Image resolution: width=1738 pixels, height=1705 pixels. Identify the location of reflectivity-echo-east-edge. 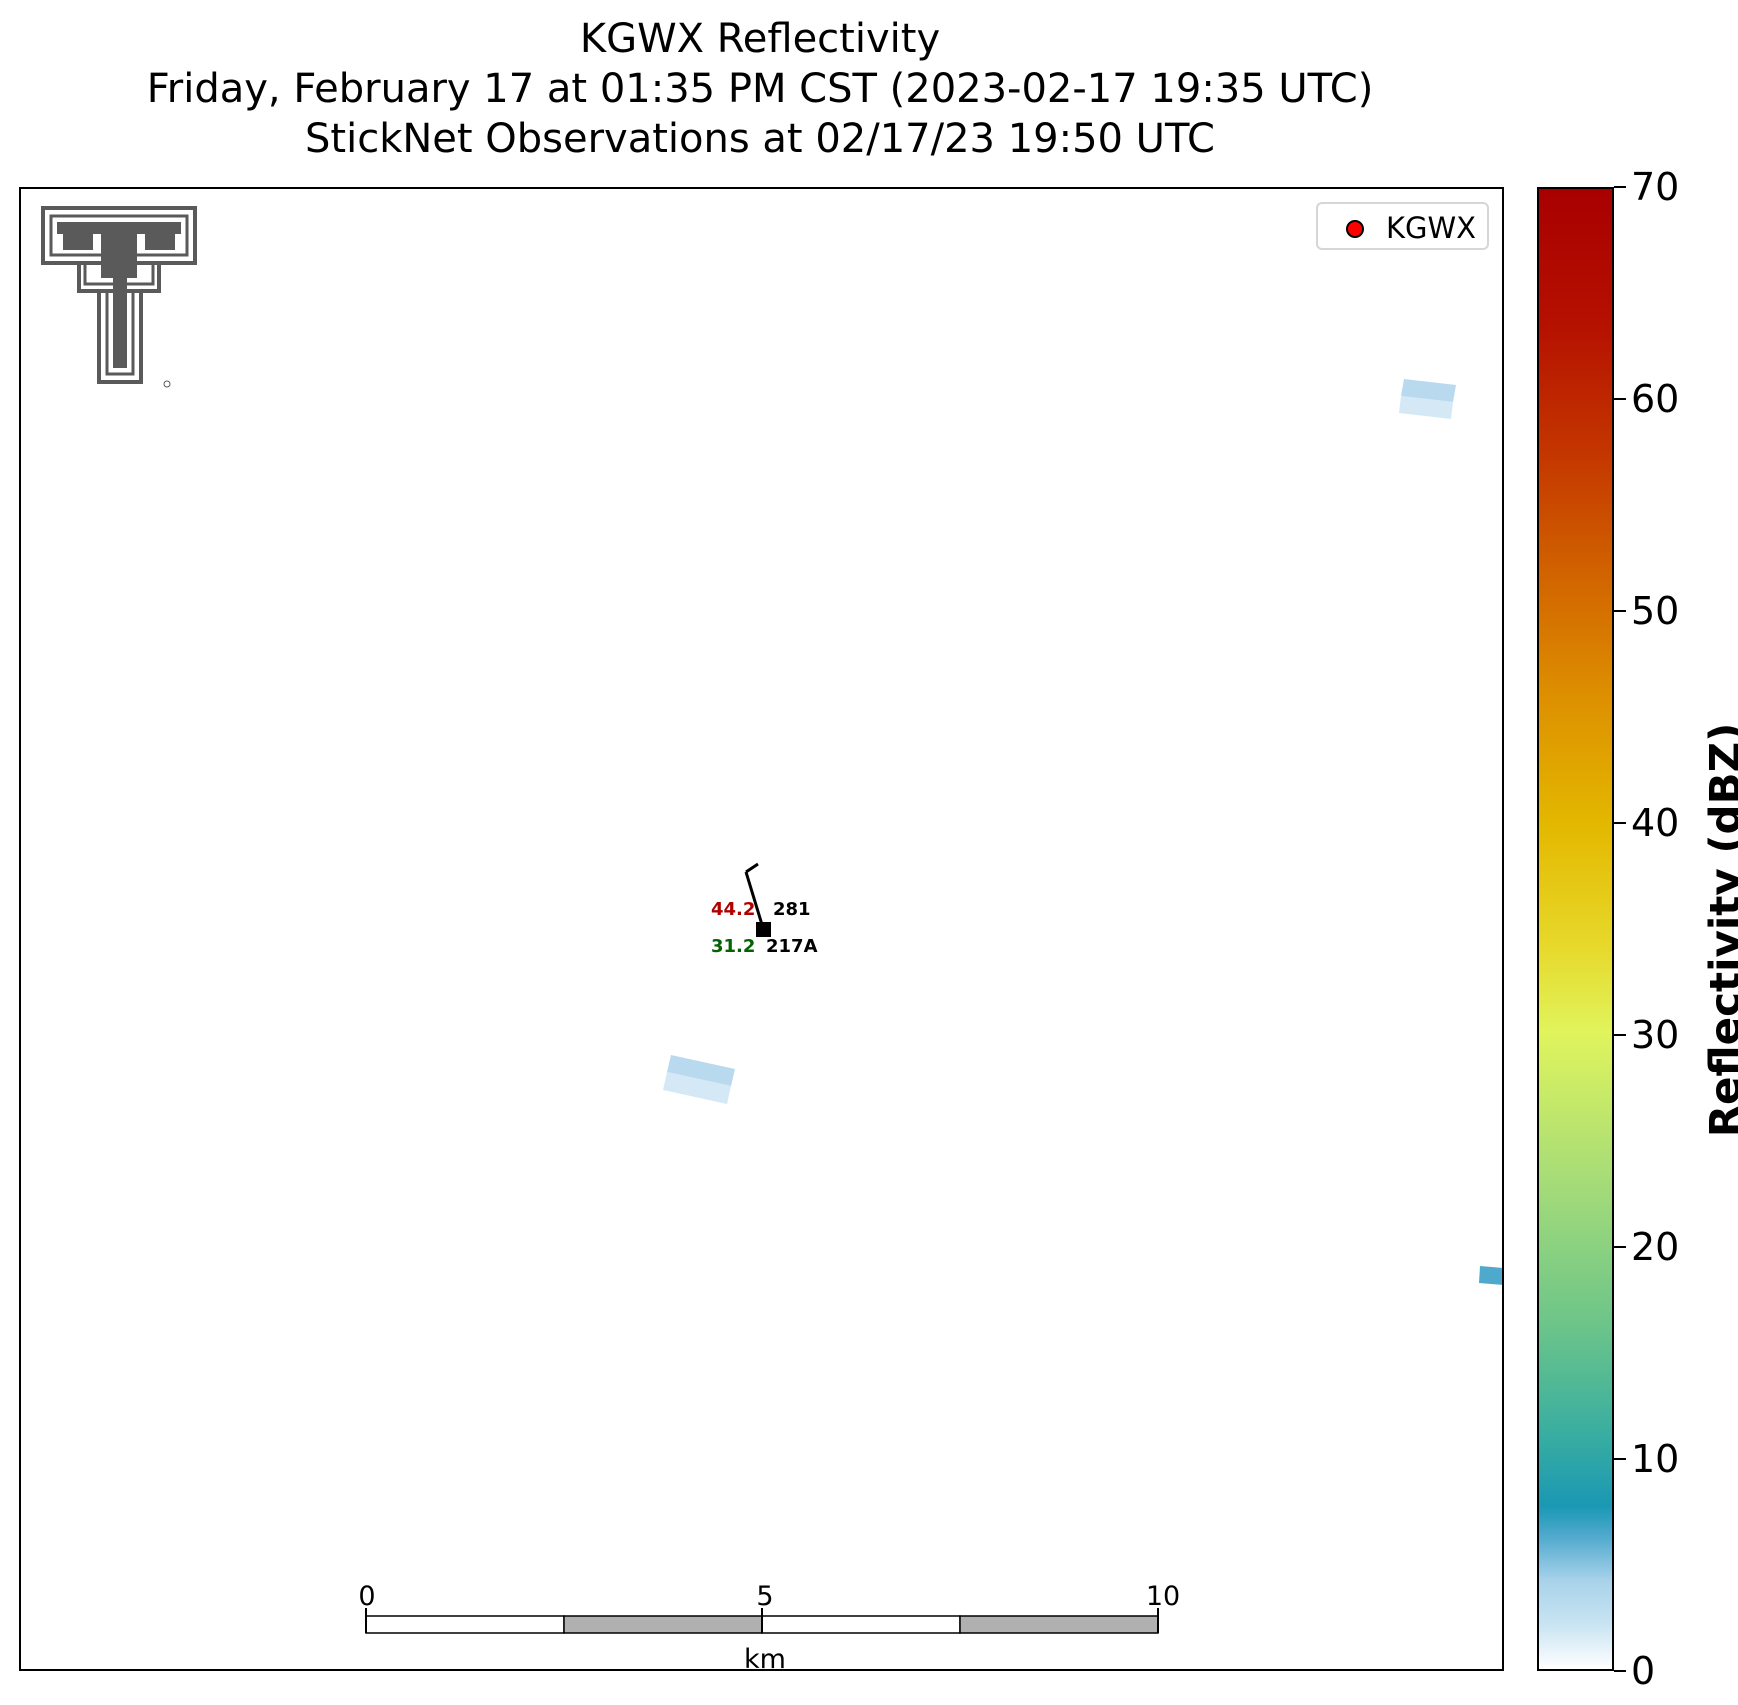
(1490, 1275).